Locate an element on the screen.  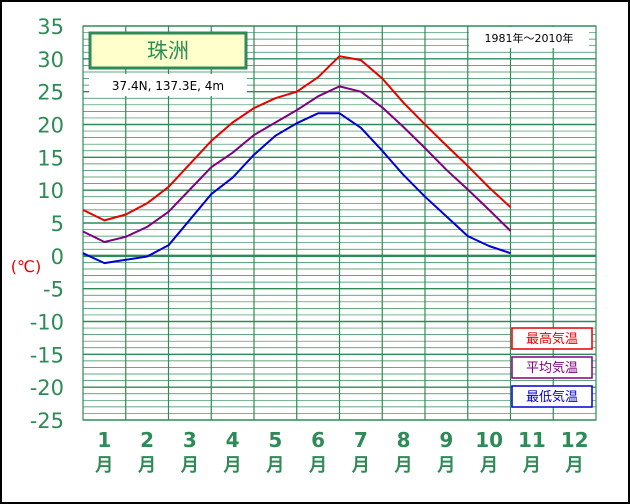
period-box: 1981年〜2010年 is located at coordinates (529, 37).